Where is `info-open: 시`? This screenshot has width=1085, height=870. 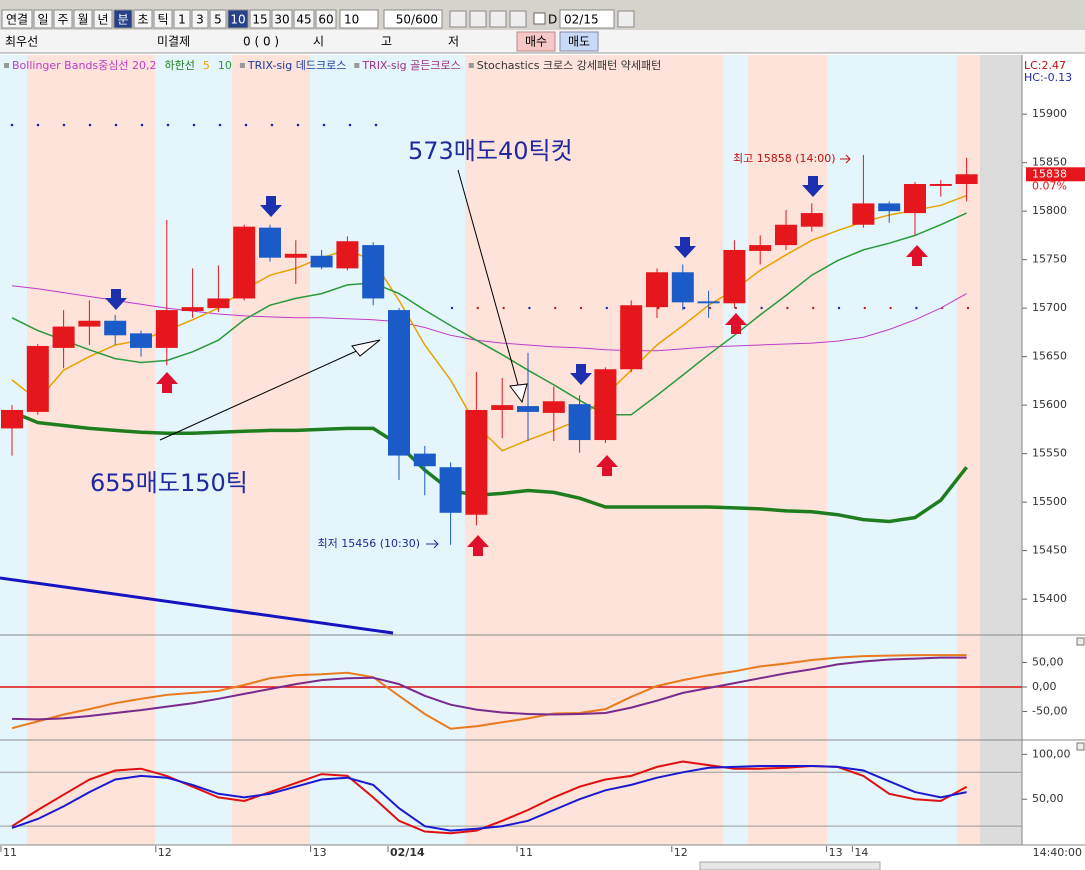 info-open: 시 is located at coordinates (318, 42).